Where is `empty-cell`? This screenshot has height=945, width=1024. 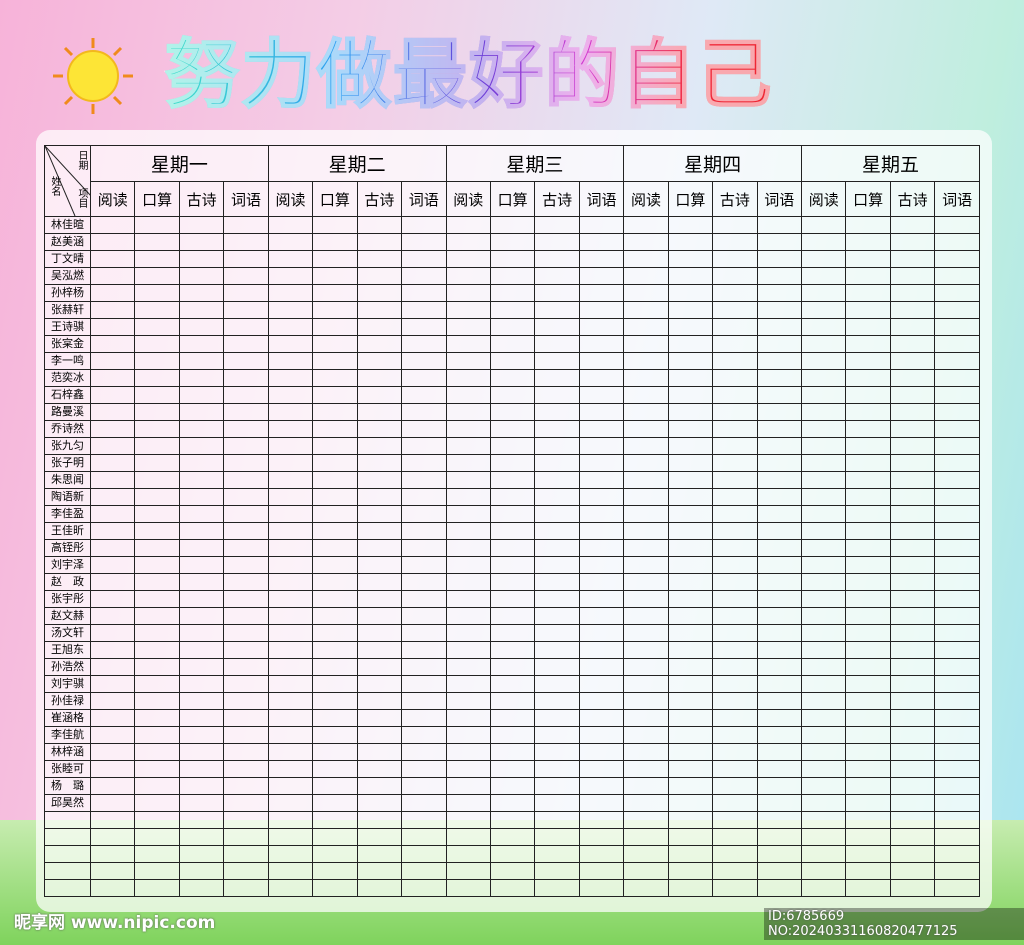
empty-cell is located at coordinates (67, 820).